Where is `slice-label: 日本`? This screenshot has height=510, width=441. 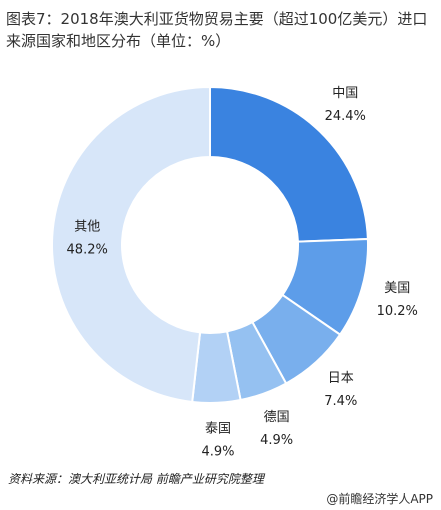 slice-label: 日本 is located at coordinates (341, 378).